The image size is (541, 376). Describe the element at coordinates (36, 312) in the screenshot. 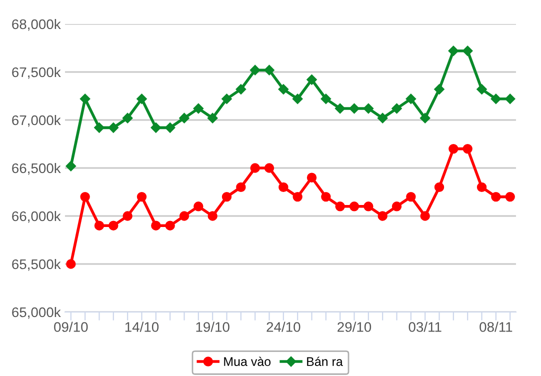

I see `y-tick-label: 65,000k` at that location.